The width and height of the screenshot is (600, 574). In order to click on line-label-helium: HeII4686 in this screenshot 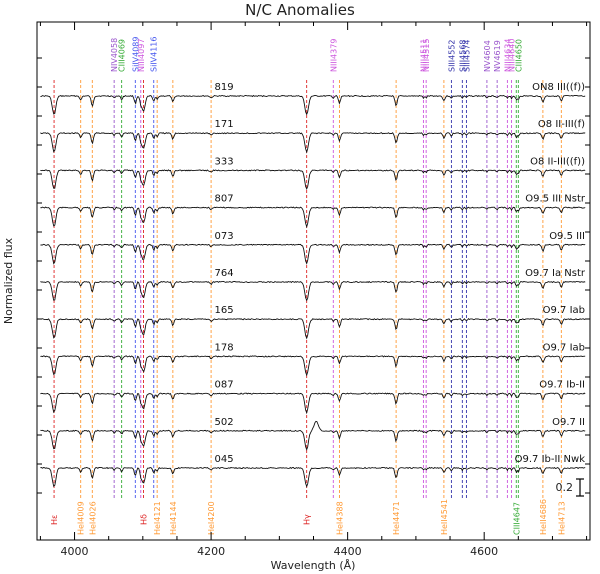, I will do `click(543, 517)`.